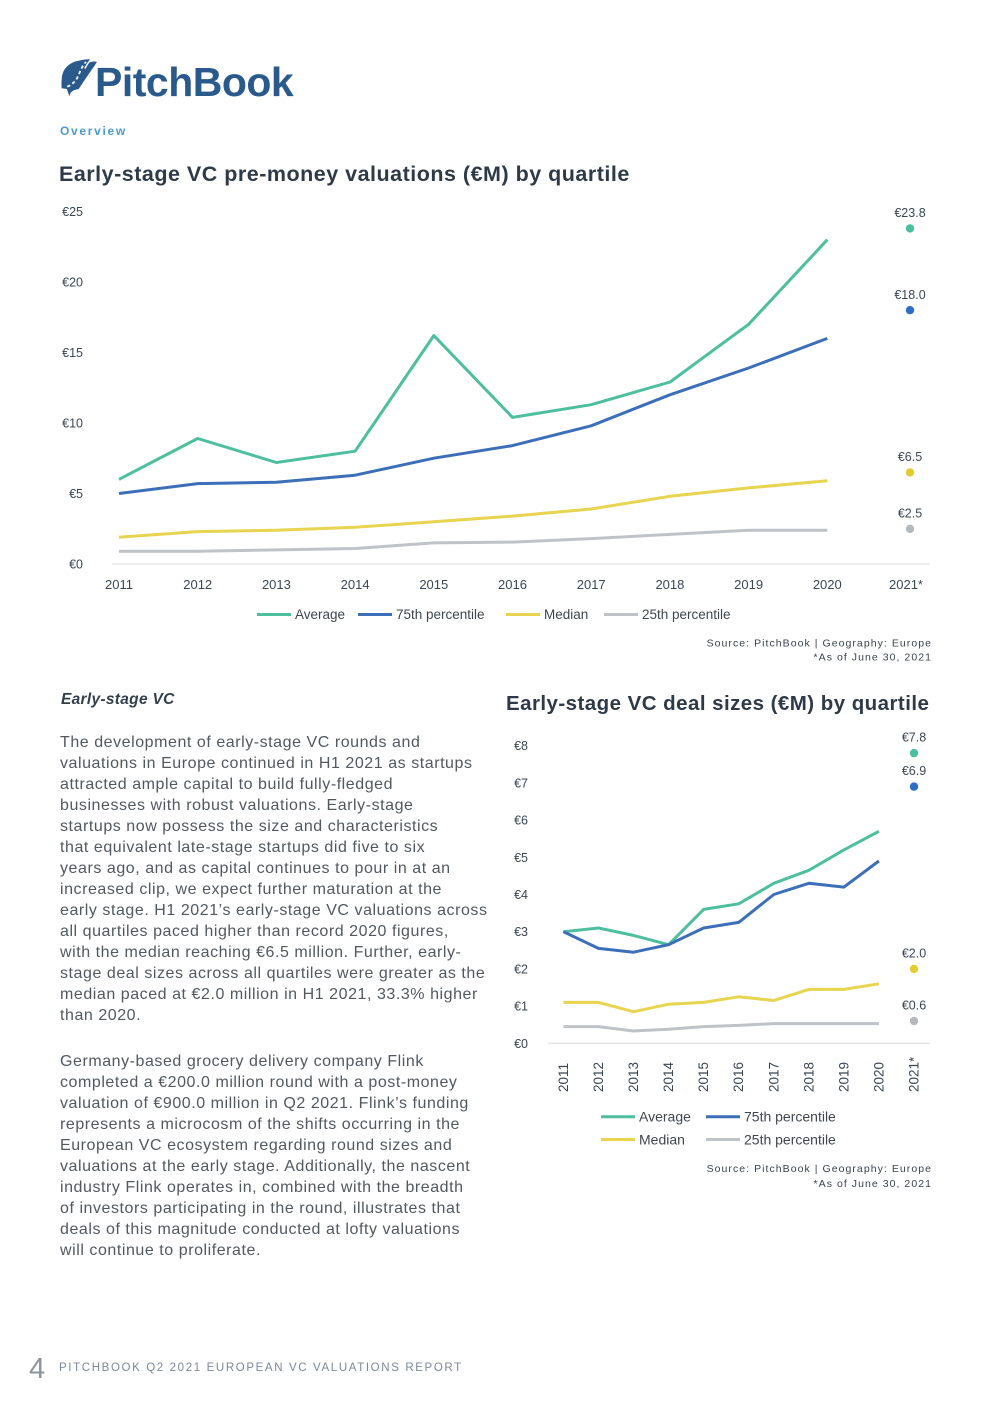 The width and height of the screenshot is (992, 1403). Describe the element at coordinates (909, 295) in the screenshot. I see `svg-text: €18.0` at that location.